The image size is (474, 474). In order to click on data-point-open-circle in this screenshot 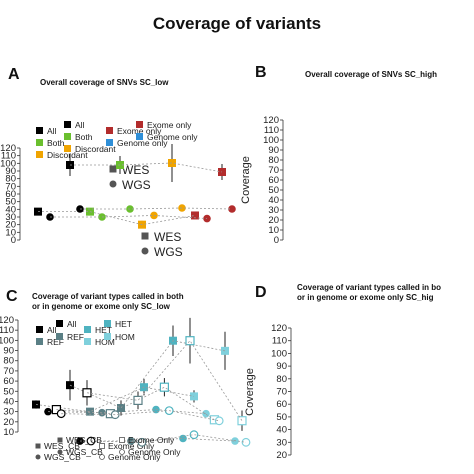, I will do `click(219, 421)`.